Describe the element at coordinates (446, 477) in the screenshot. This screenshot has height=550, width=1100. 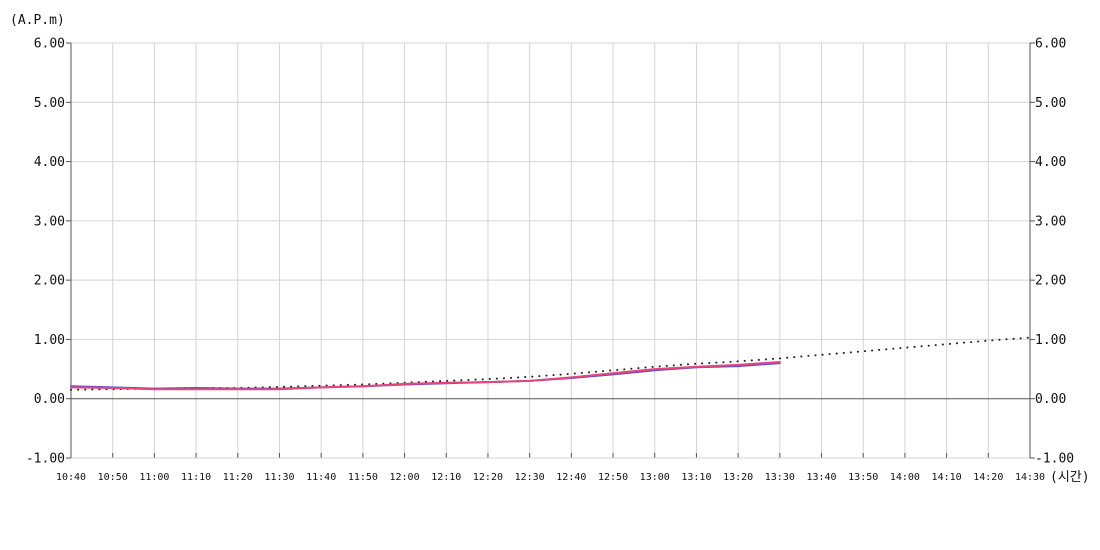
I see `x-tick-label: 12:10` at that location.